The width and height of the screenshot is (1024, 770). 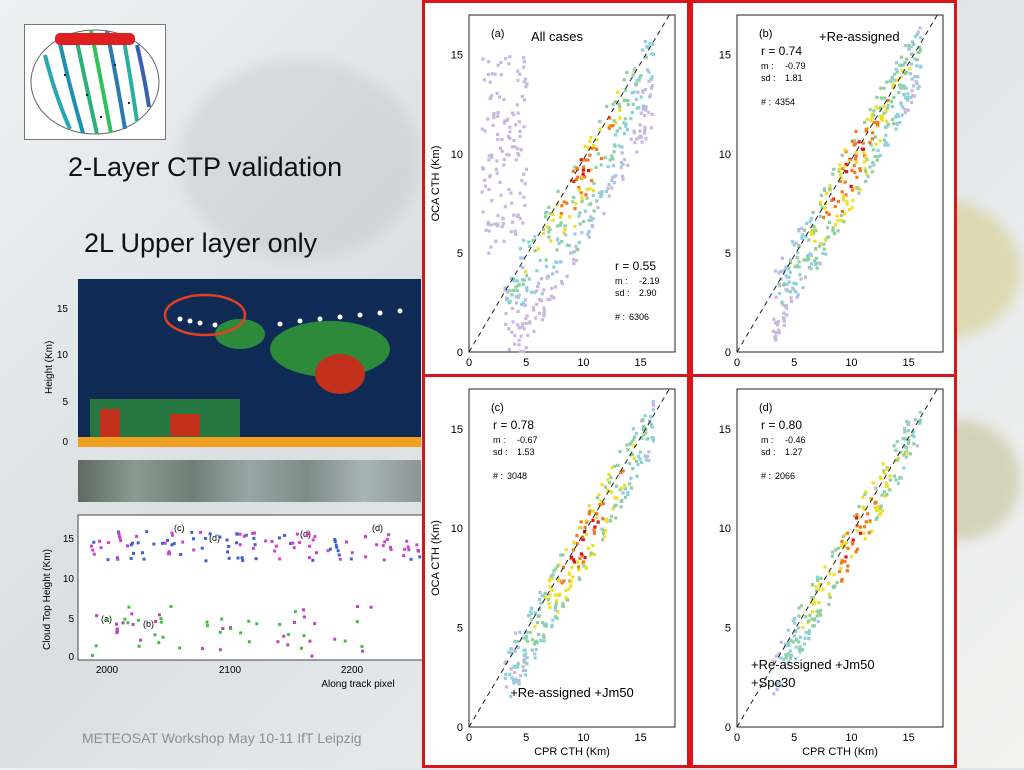 I want to click on curtain-plot: Height (Km) 0 5 10 15, so click(x=232, y=363).